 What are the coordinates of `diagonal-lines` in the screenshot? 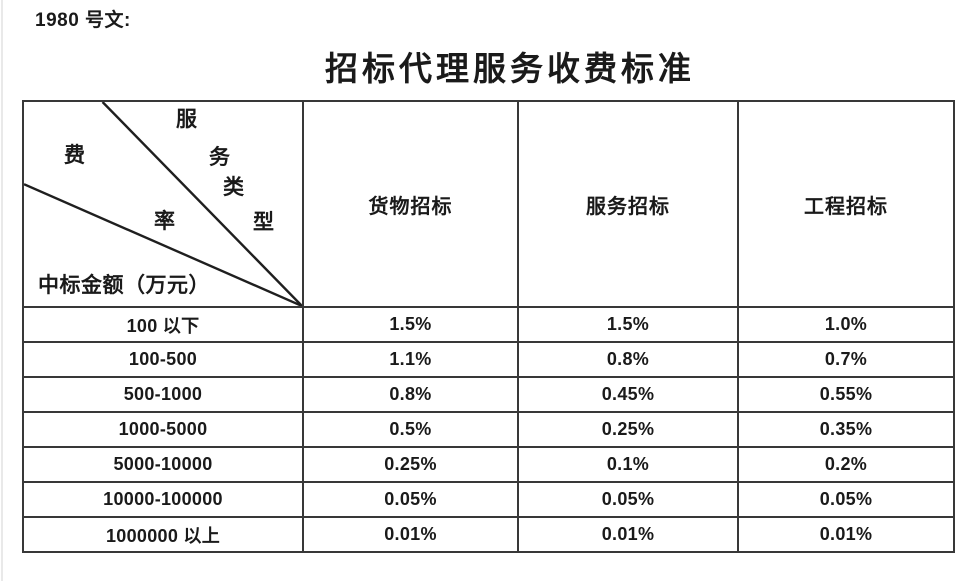 It's located at (163, 204).